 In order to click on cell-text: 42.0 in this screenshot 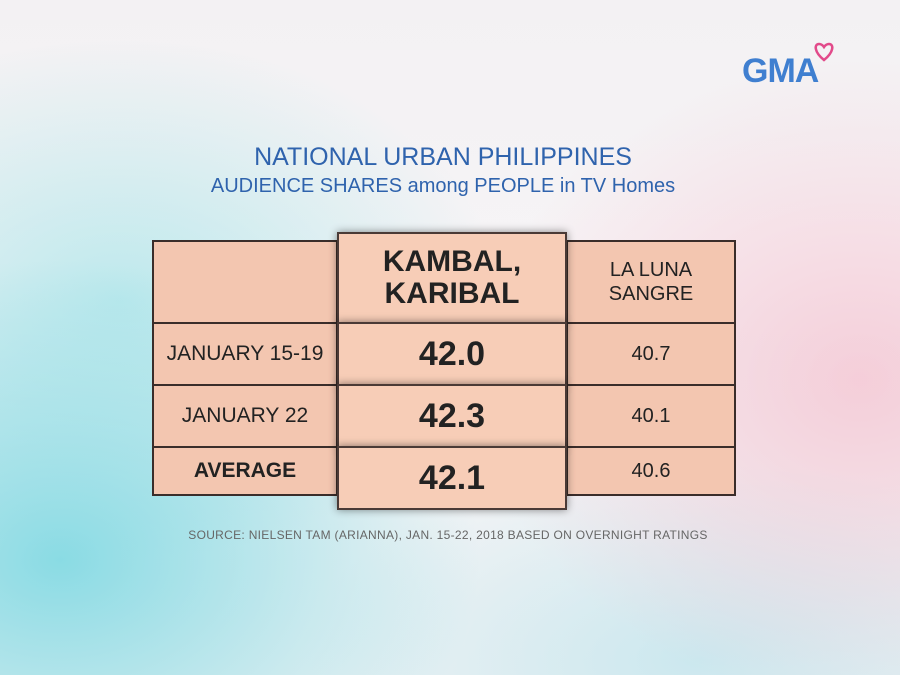, I will do `click(452, 353)`.